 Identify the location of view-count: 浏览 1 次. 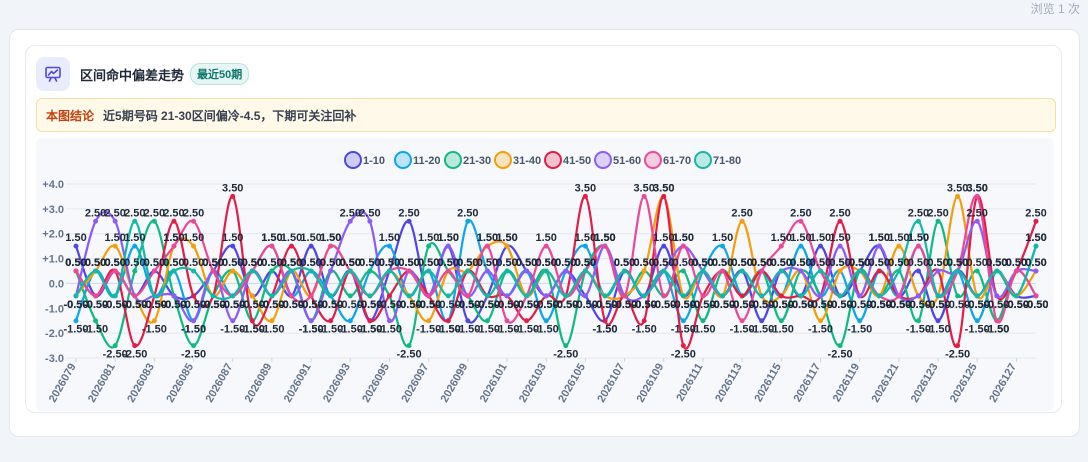
(1055, 9).